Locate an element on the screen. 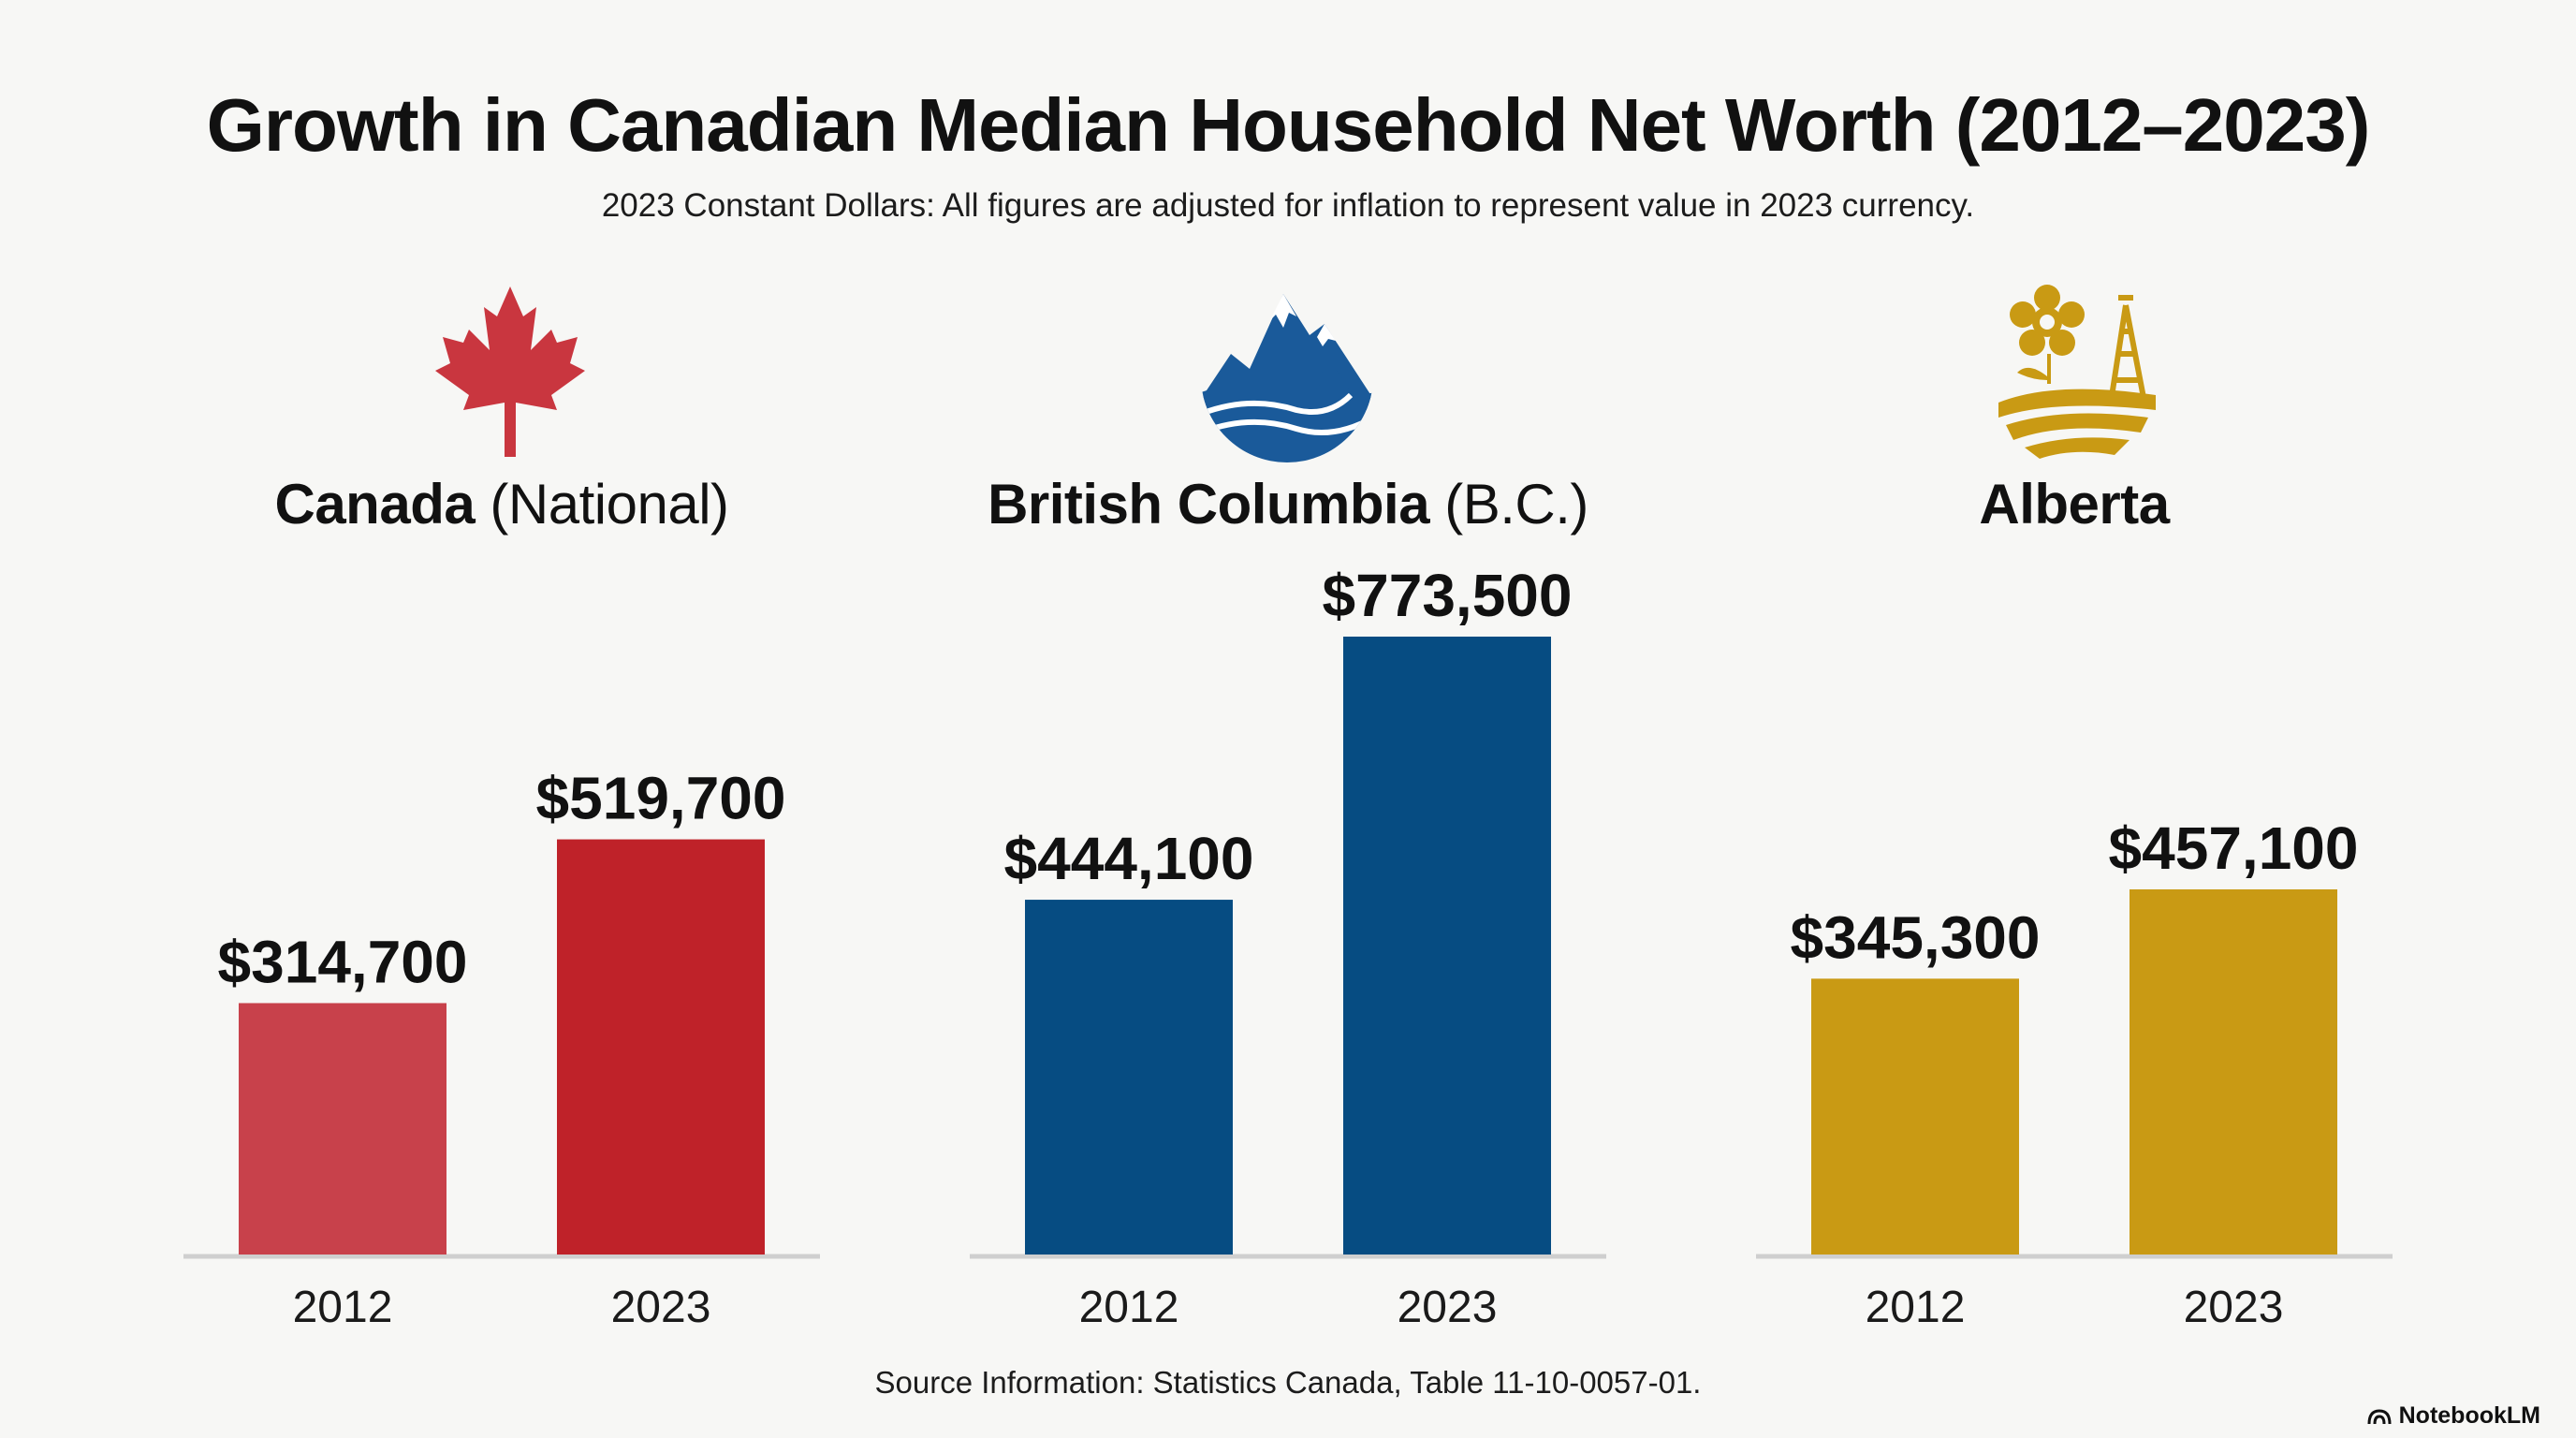  x-tick-alberta-2023: 2023 is located at coordinates (2234, 1307).